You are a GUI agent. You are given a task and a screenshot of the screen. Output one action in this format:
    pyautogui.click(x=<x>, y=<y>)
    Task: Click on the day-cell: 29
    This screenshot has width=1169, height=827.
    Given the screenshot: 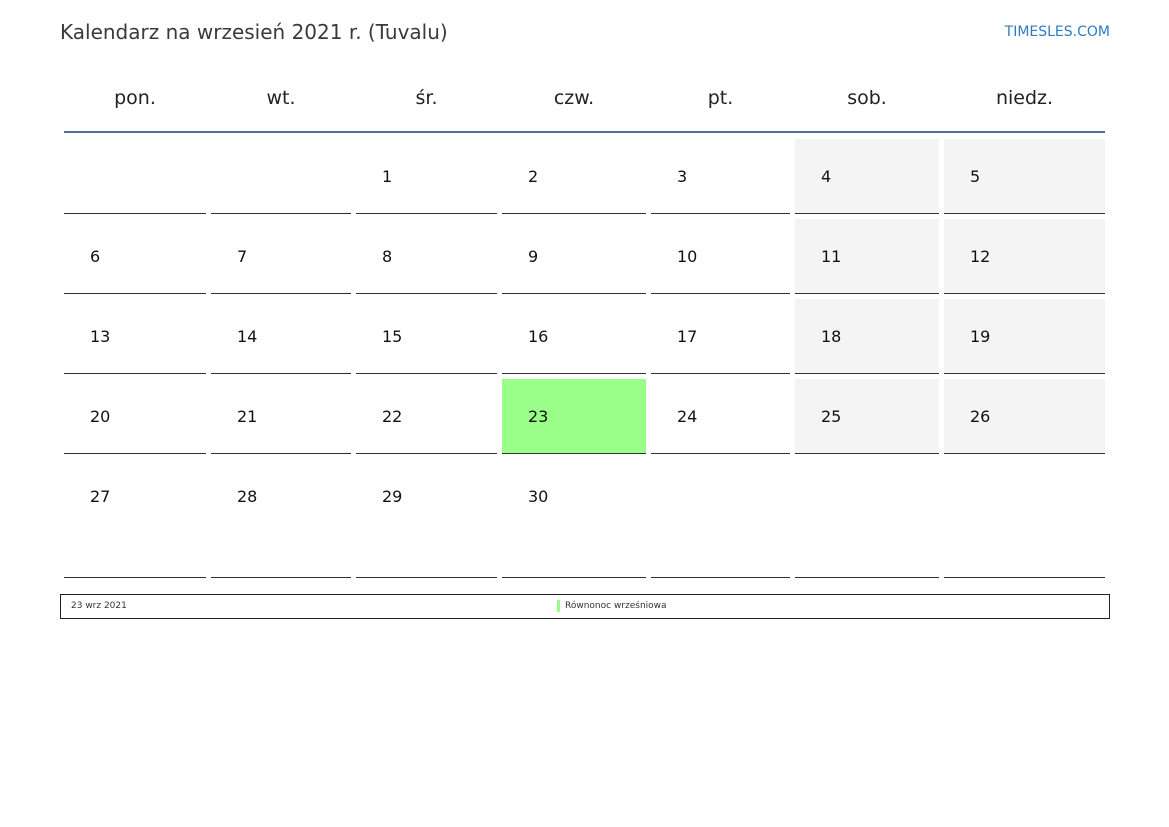 What is the action you would take?
    pyautogui.click(x=426, y=518)
    